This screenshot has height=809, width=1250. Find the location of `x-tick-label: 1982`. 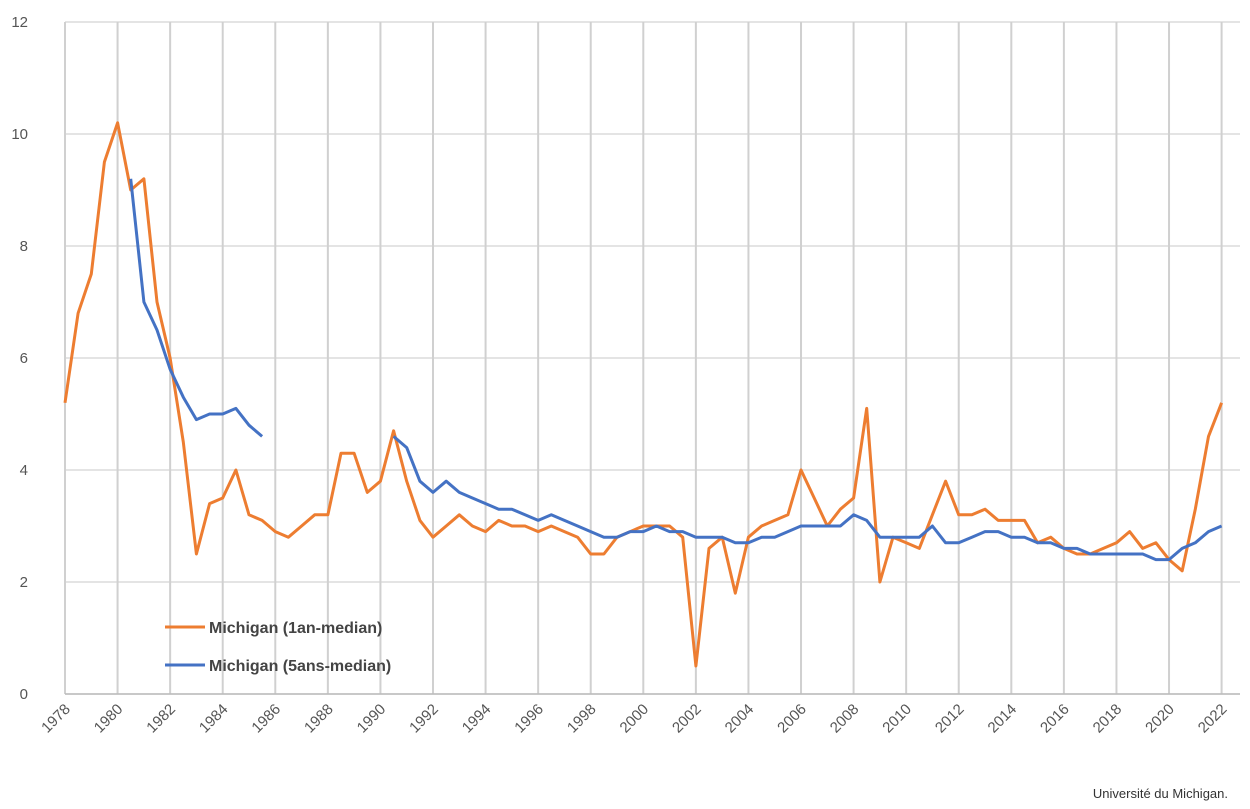

x-tick-label: 1982 is located at coordinates (161, 719).